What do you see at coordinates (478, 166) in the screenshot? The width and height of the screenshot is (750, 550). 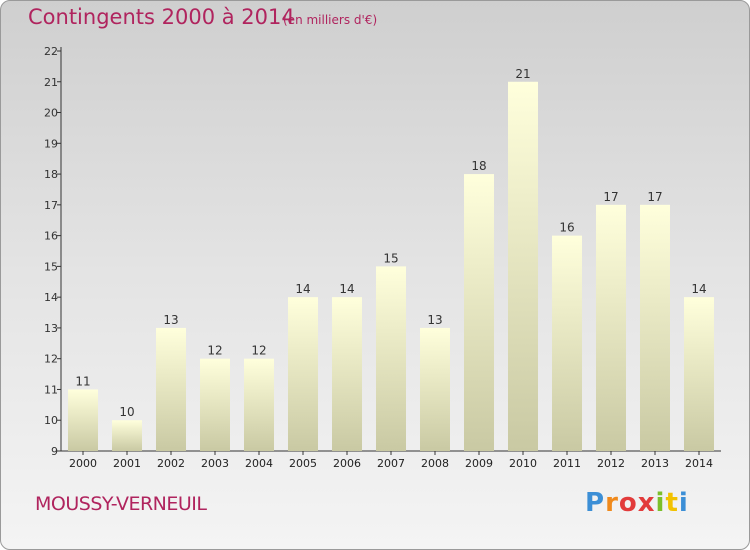 I see `data-label: 18` at bounding box center [478, 166].